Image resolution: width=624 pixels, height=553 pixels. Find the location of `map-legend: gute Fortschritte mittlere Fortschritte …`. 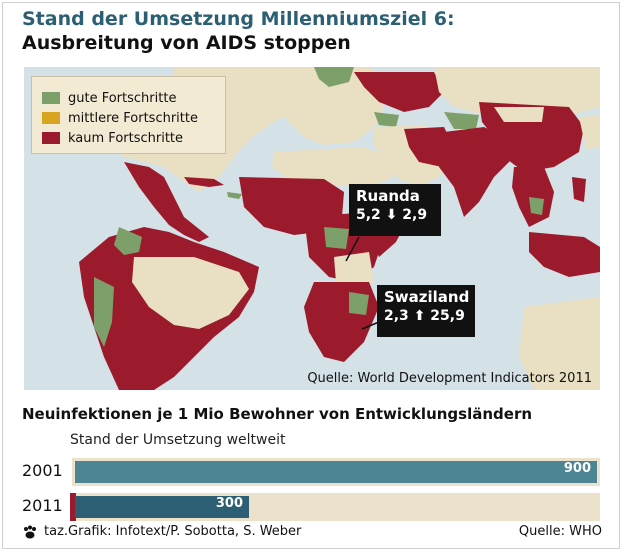

map-legend: gute Fortschritte mittlere Fortschritte … is located at coordinates (128, 115).